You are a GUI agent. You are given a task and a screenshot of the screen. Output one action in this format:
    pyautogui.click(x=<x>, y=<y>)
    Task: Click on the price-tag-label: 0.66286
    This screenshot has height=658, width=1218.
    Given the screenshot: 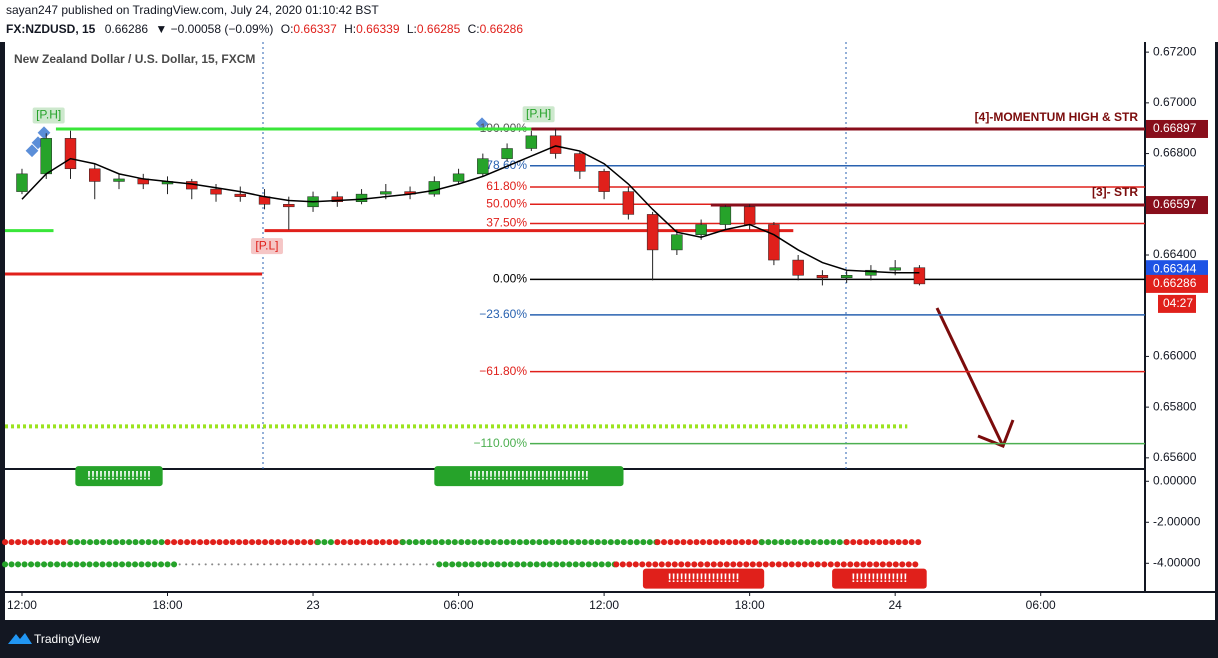 What is the action you would take?
    pyautogui.click(x=1175, y=283)
    